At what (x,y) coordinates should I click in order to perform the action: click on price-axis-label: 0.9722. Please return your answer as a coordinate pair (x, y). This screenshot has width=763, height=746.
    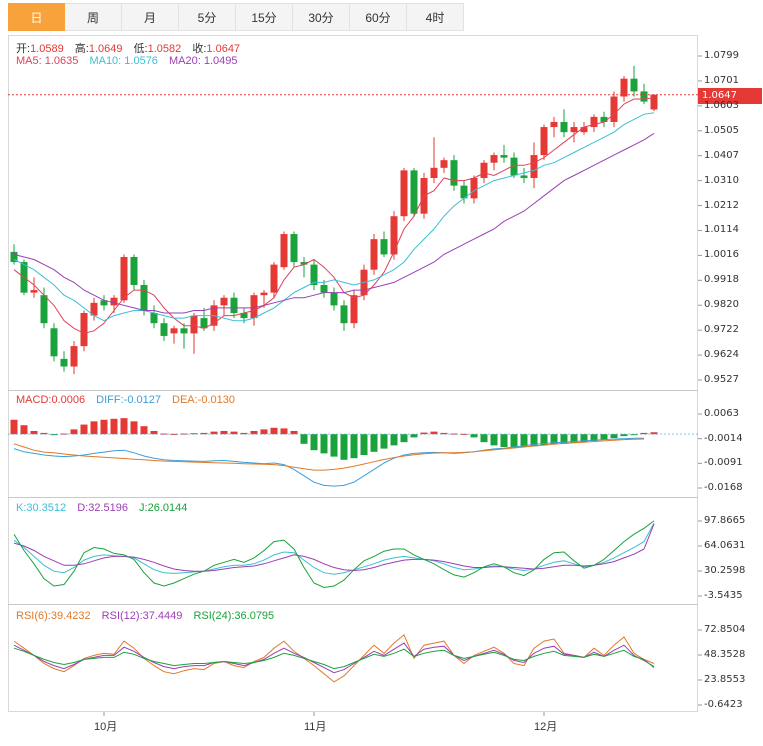
    Looking at the image, I should click on (721, 330).